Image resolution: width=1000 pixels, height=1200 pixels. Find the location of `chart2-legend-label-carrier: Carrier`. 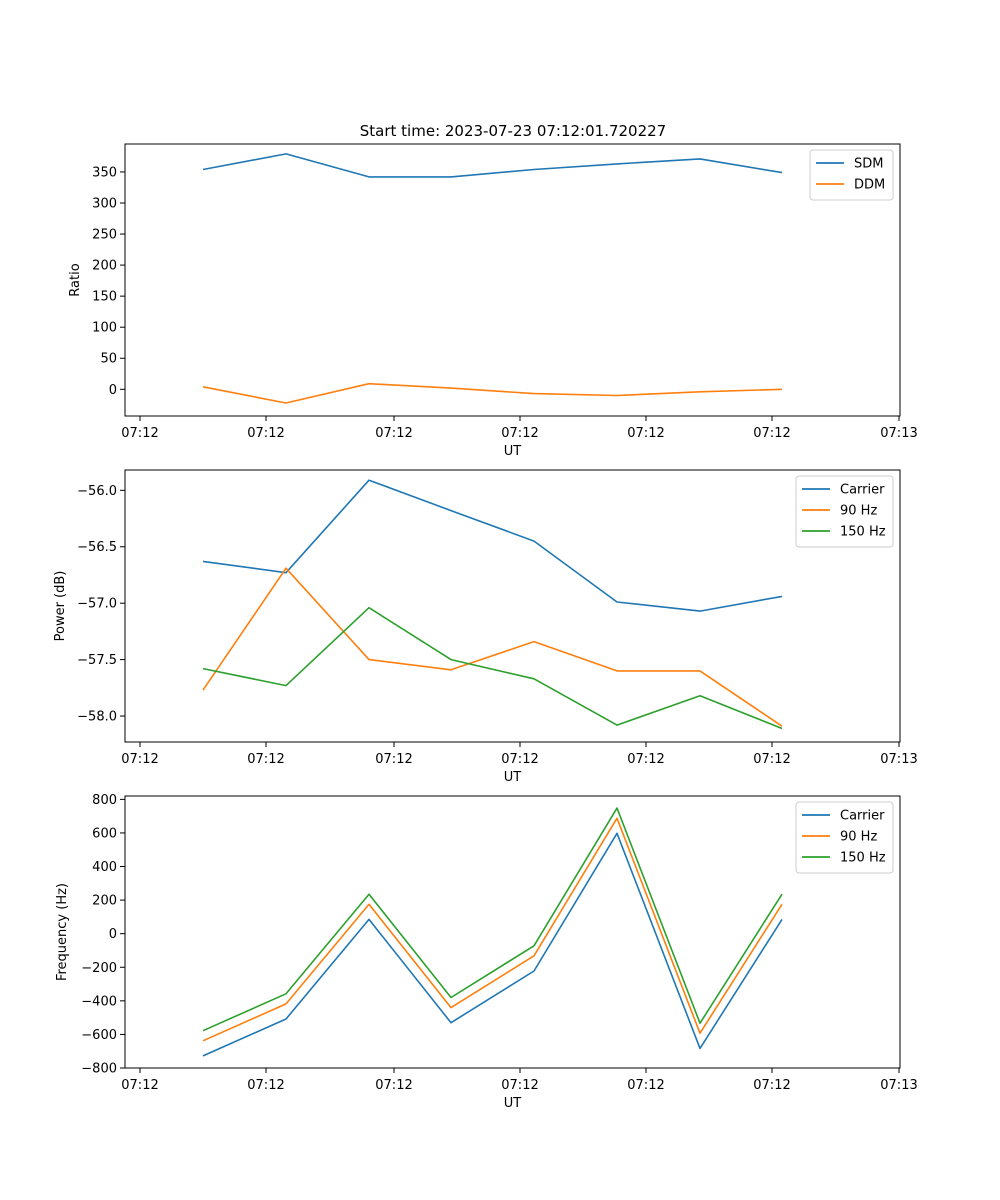

chart2-legend-label-carrier: Carrier is located at coordinates (862, 490).